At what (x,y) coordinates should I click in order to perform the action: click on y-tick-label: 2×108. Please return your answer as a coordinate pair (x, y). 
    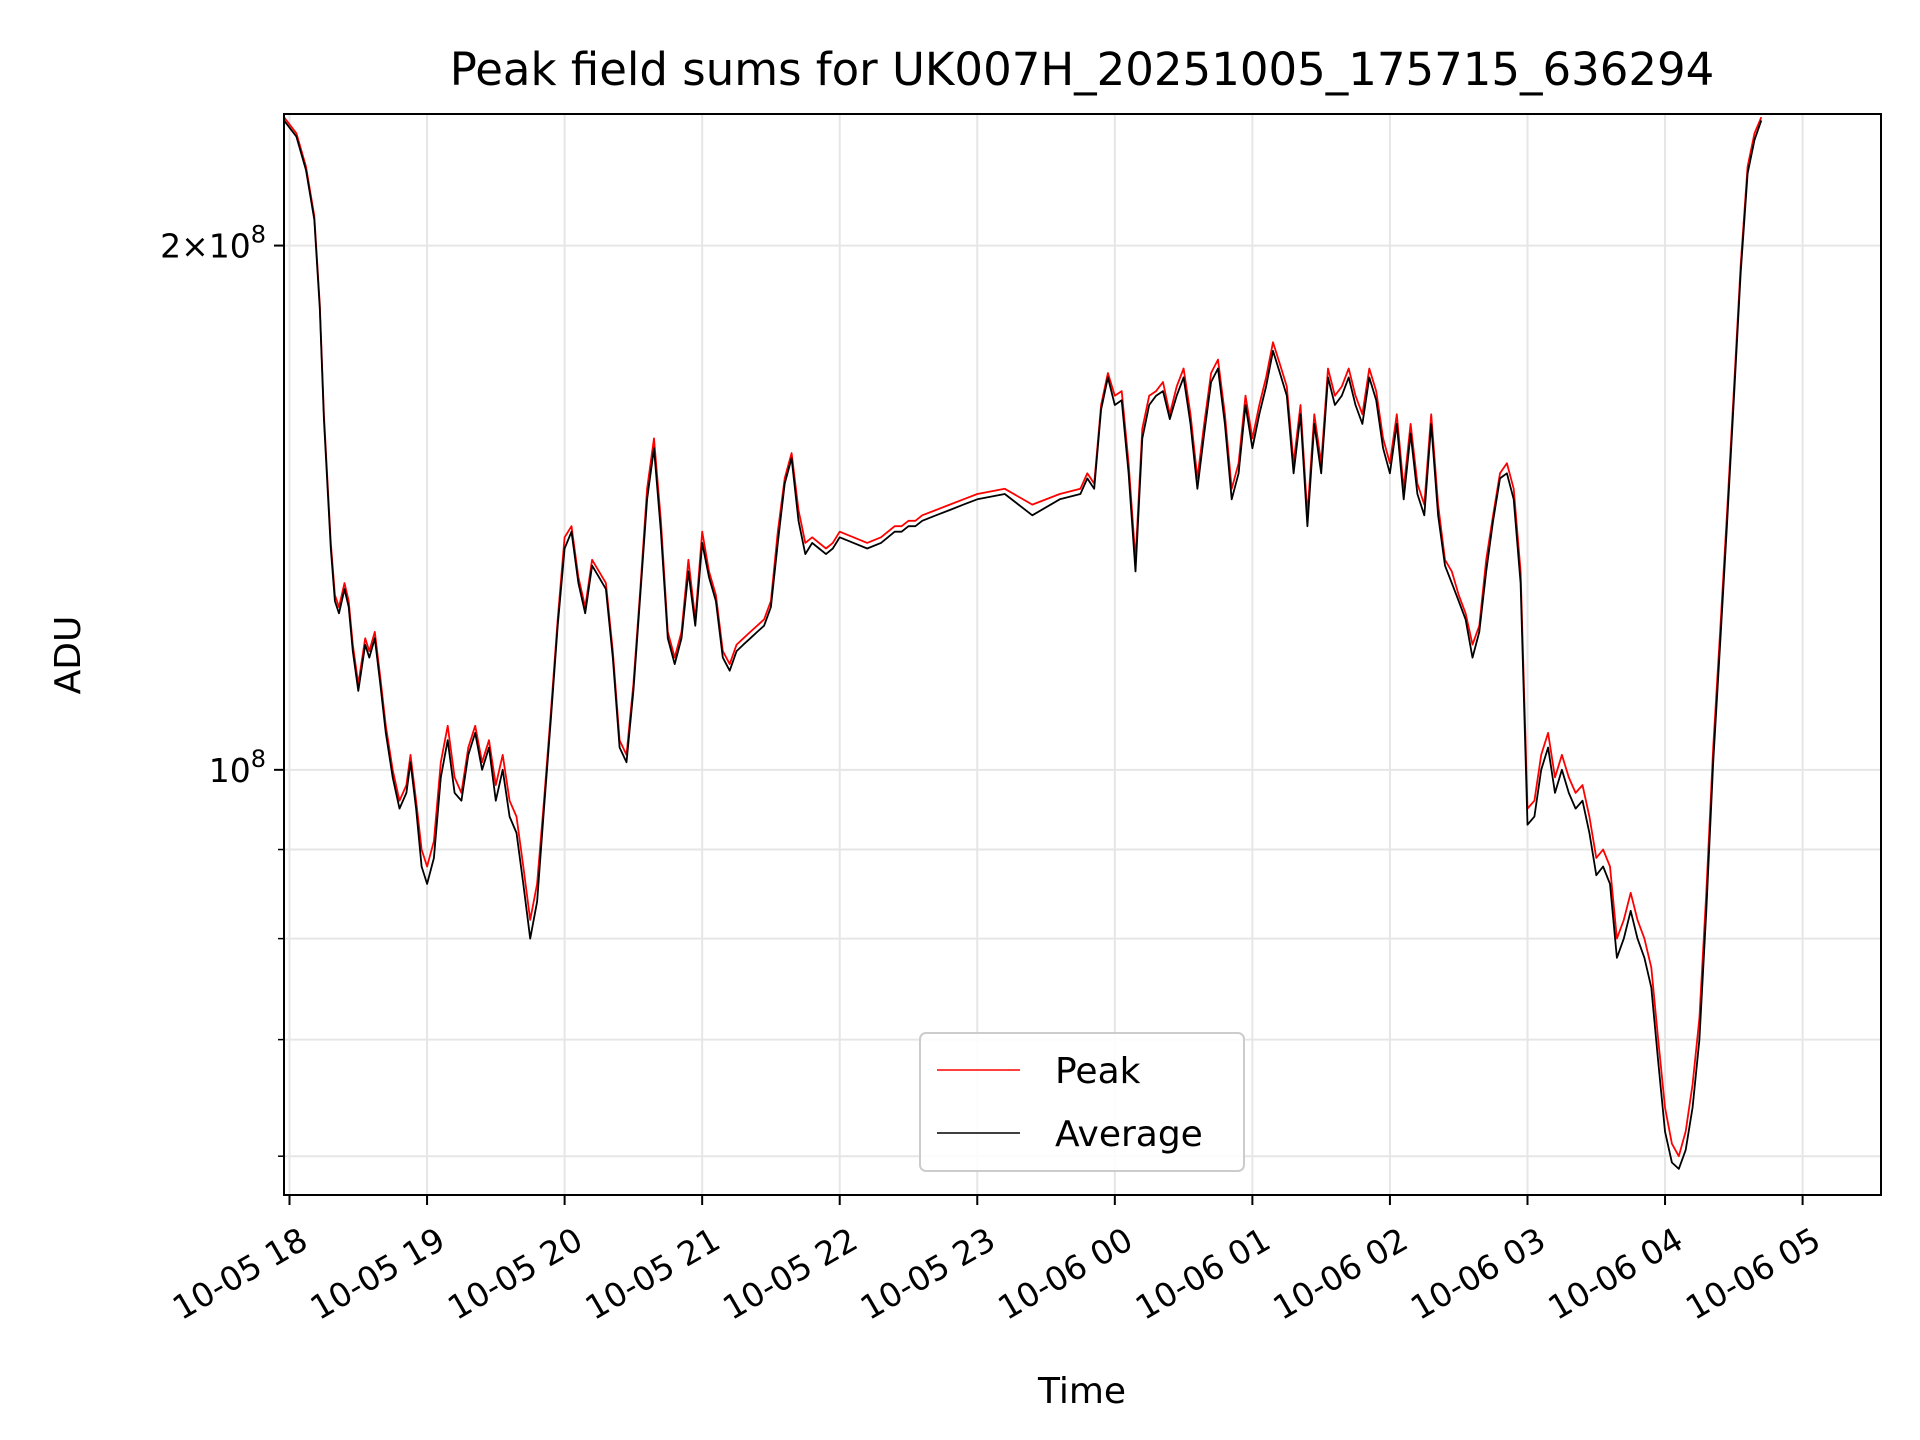
    Looking at the image, I should click on (213, 243).